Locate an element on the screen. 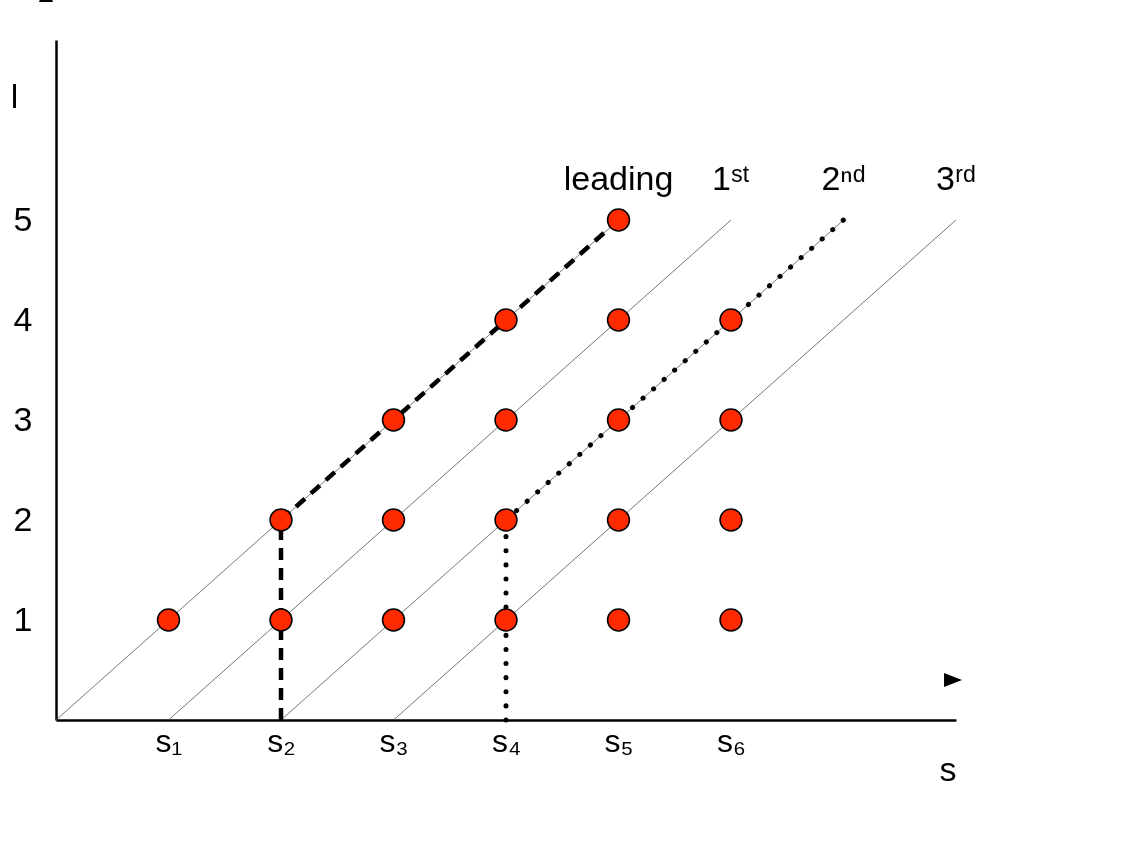  y-tick-label: 3 is located at coordinates (23, 418).